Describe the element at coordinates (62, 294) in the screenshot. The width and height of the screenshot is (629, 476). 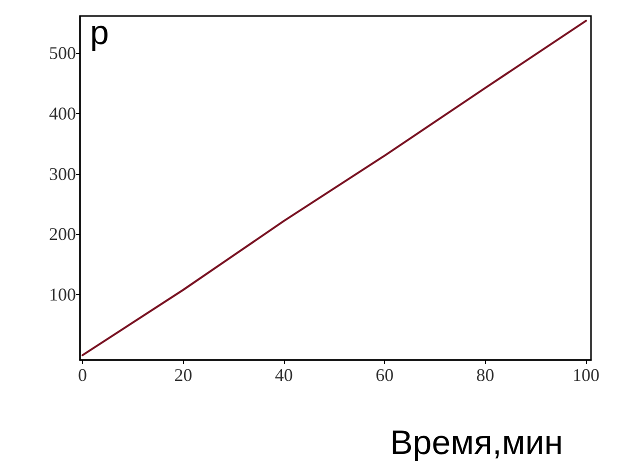
I see `y-tick-label: 100` at that location.